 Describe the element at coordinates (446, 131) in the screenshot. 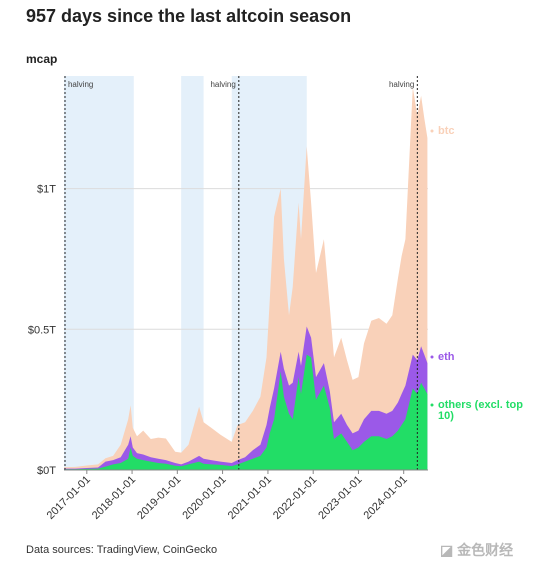

I see `series-label-btc: btc` at that location.